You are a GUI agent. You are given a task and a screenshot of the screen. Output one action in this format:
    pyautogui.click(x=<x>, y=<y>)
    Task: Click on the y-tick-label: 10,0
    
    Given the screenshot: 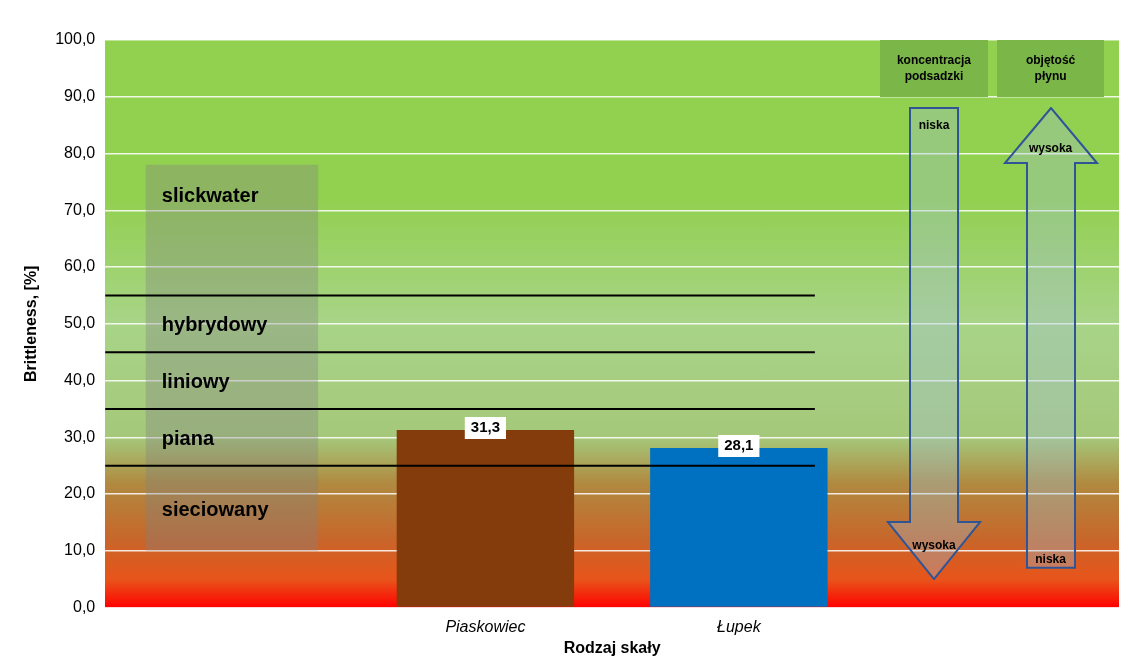 What is the action you would take?
    pyautogui.click(x=80, y=550)
    